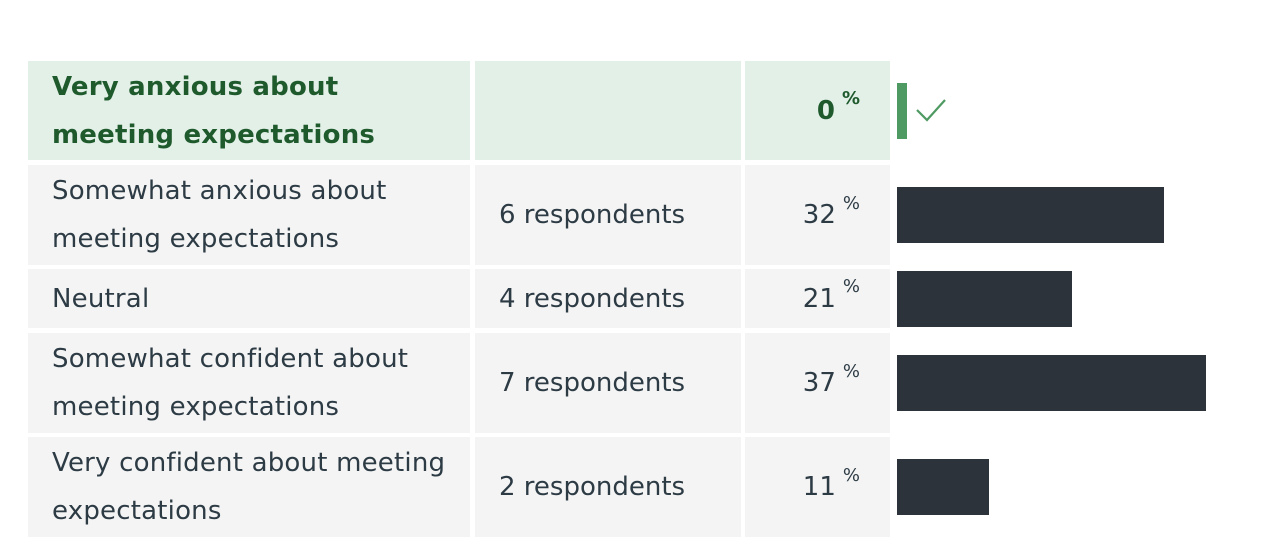 The image size is (1264, 556). Describe the element at coordinates (608, 487) in the screenshot. I see `respondent-count: 2 respondents` at that location.